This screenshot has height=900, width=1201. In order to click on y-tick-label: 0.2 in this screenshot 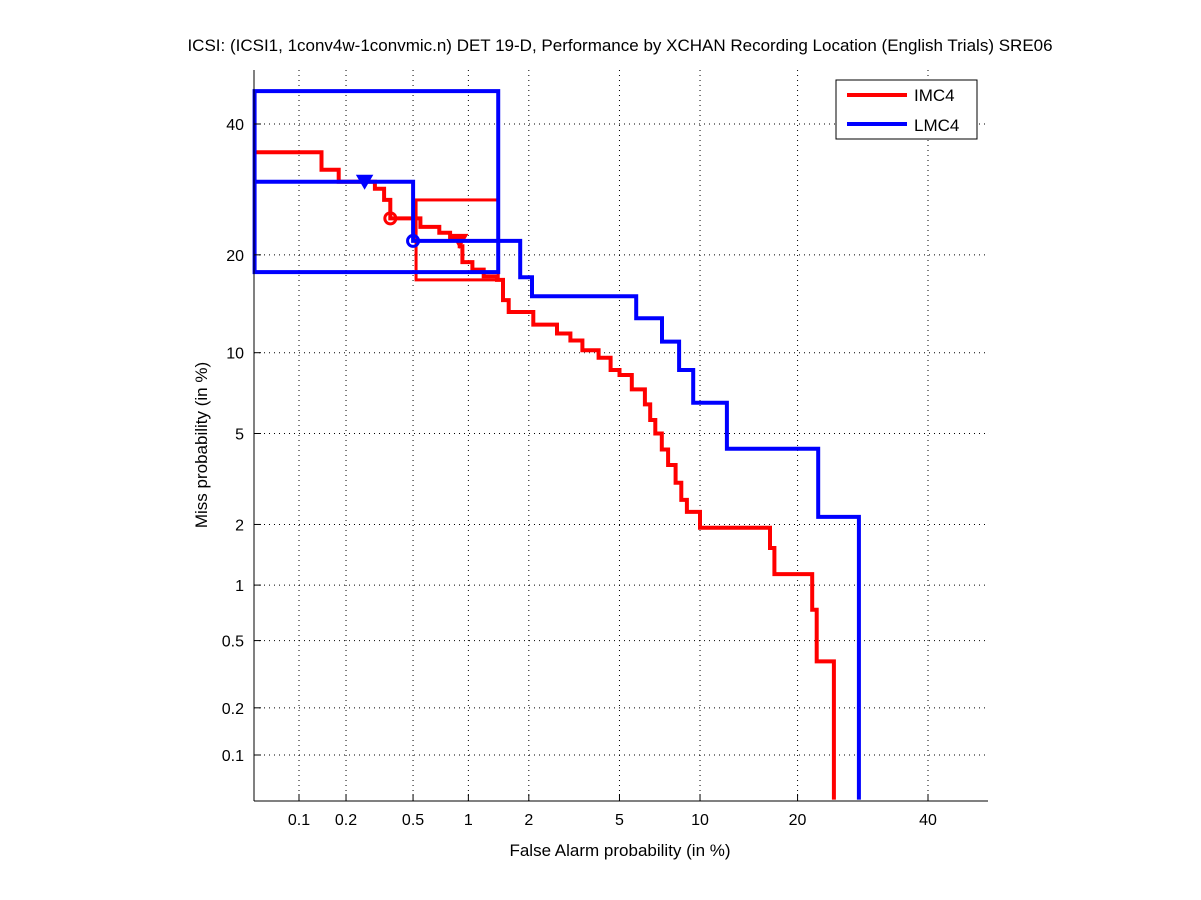, I will do `click(233, 709)`.